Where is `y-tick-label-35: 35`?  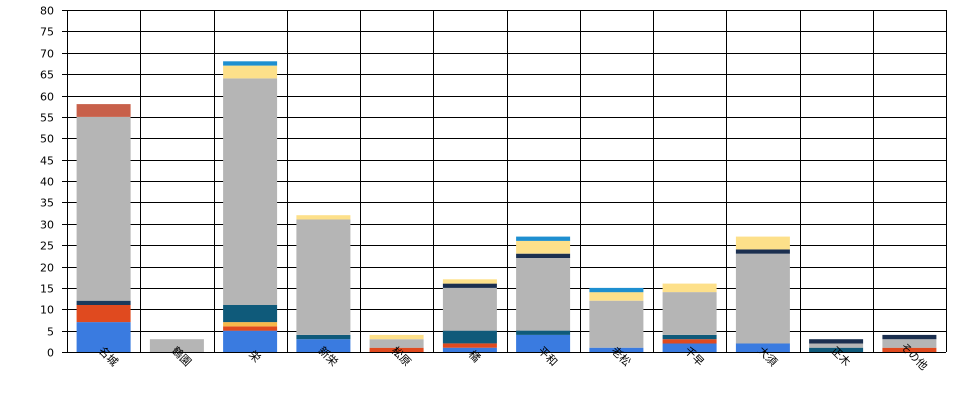
y-tick-label-35: 35 is located at coordinates (47, 203).